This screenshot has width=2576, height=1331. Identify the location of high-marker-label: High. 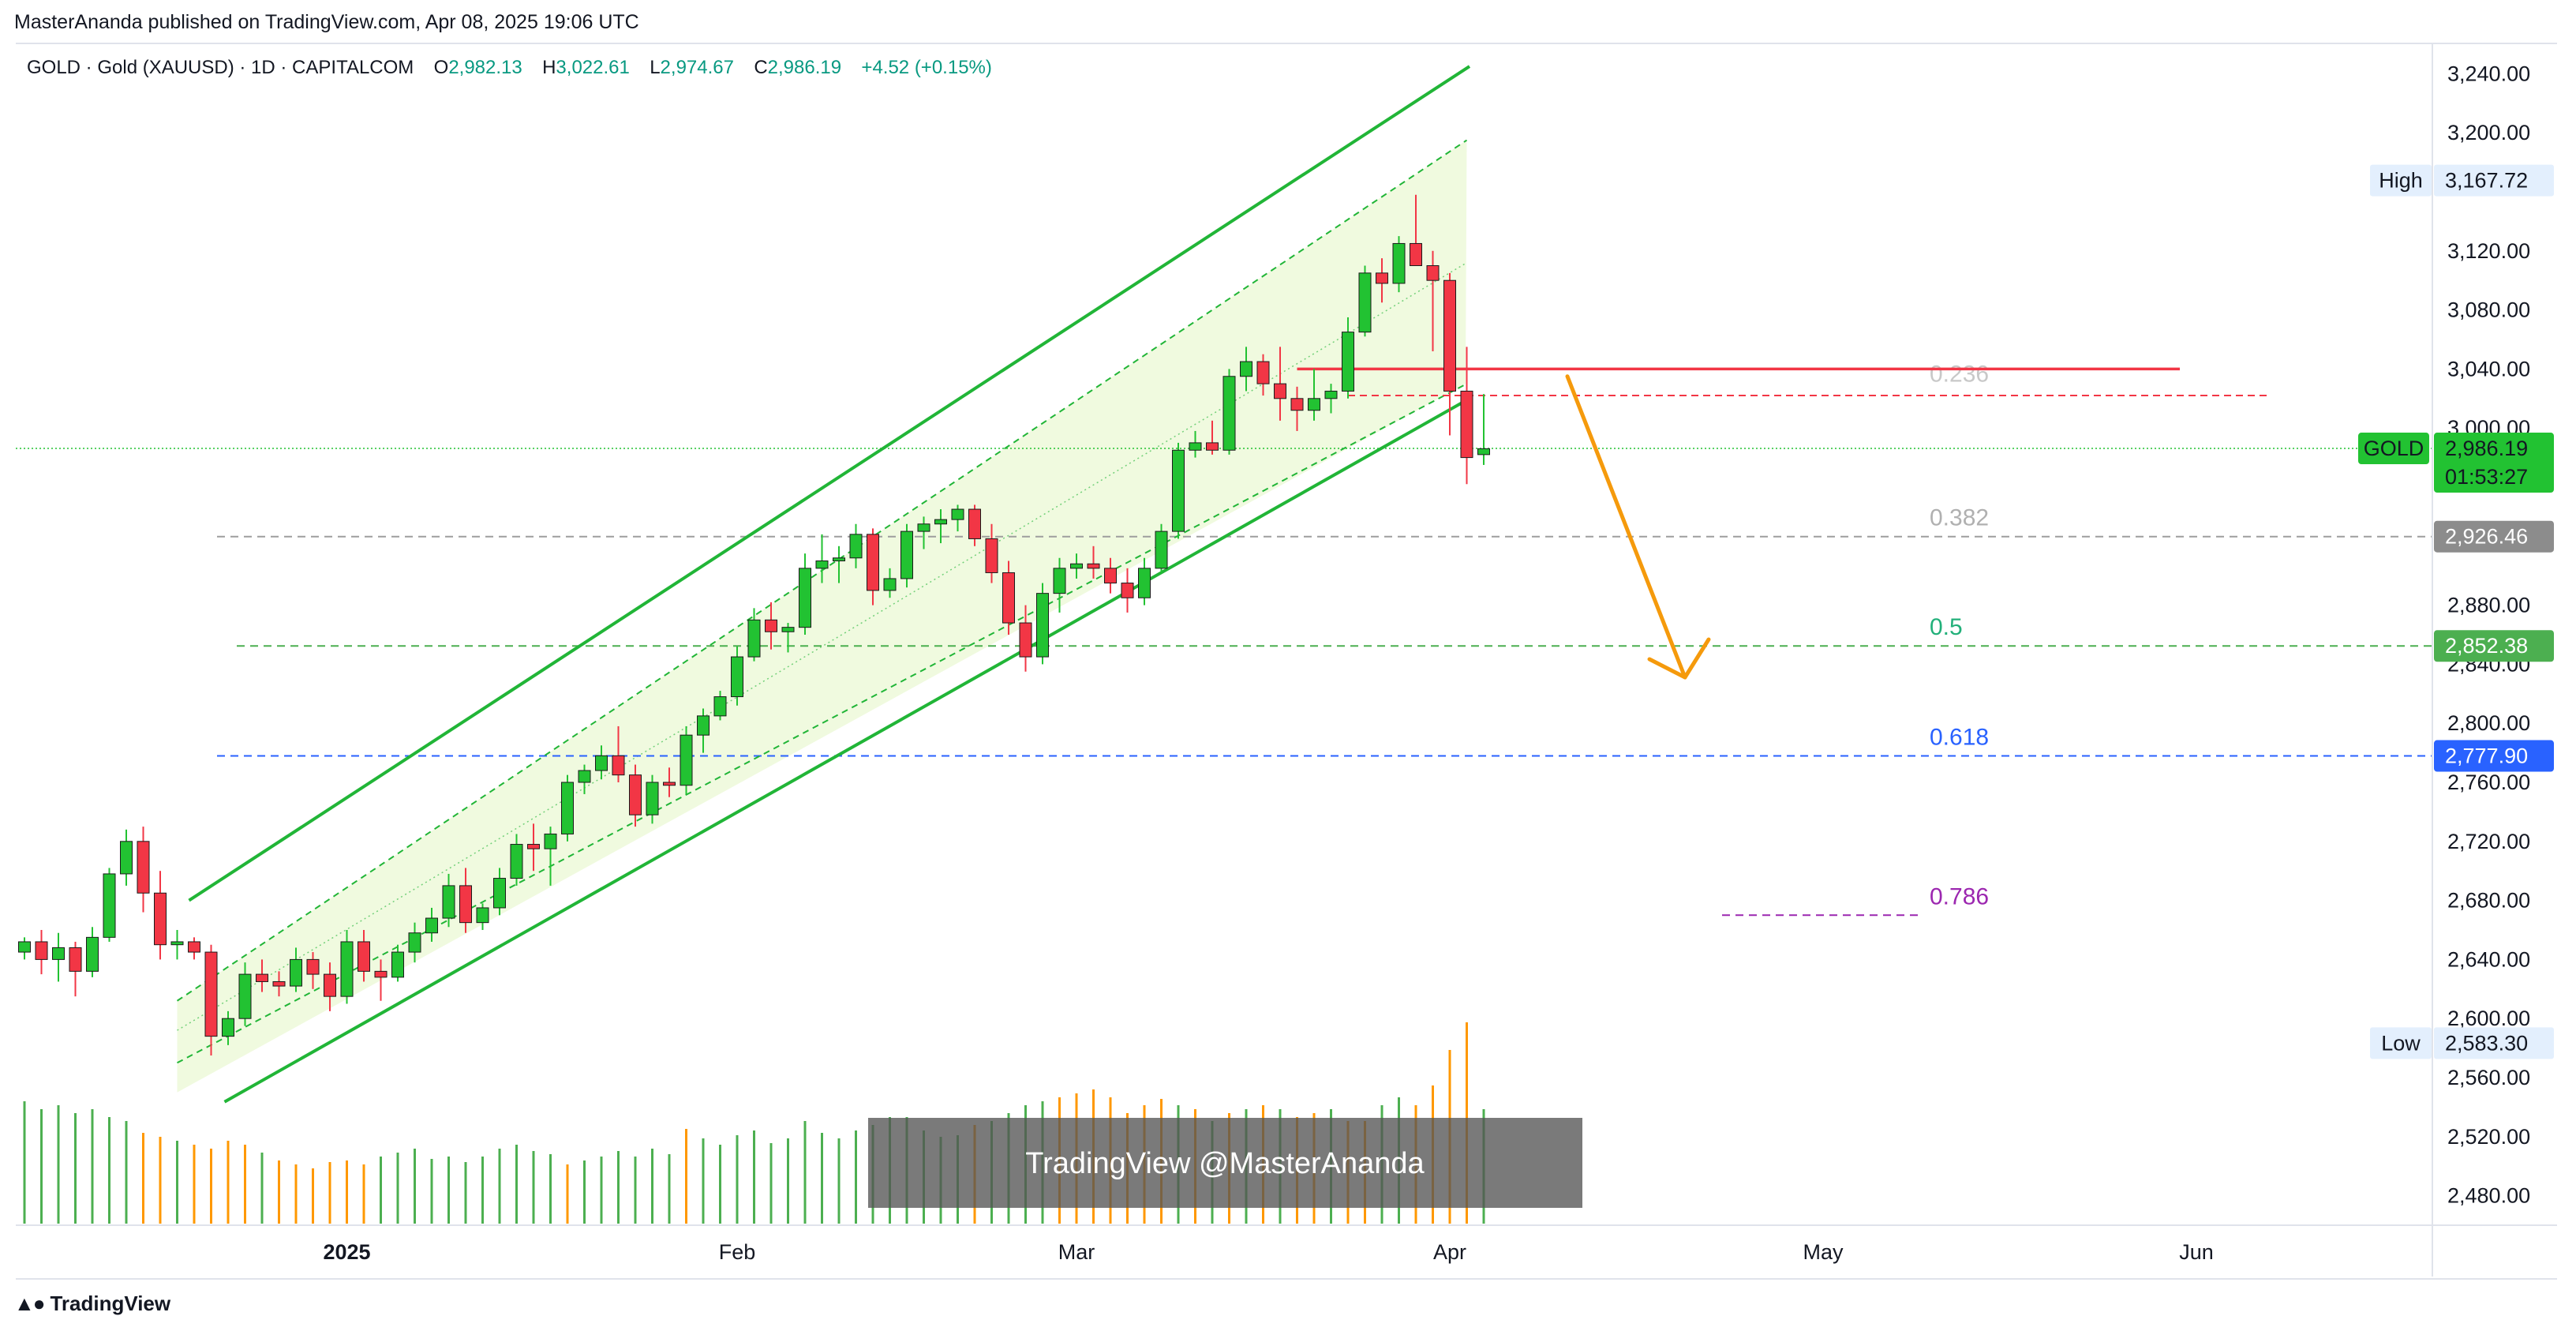
(2401, 181).